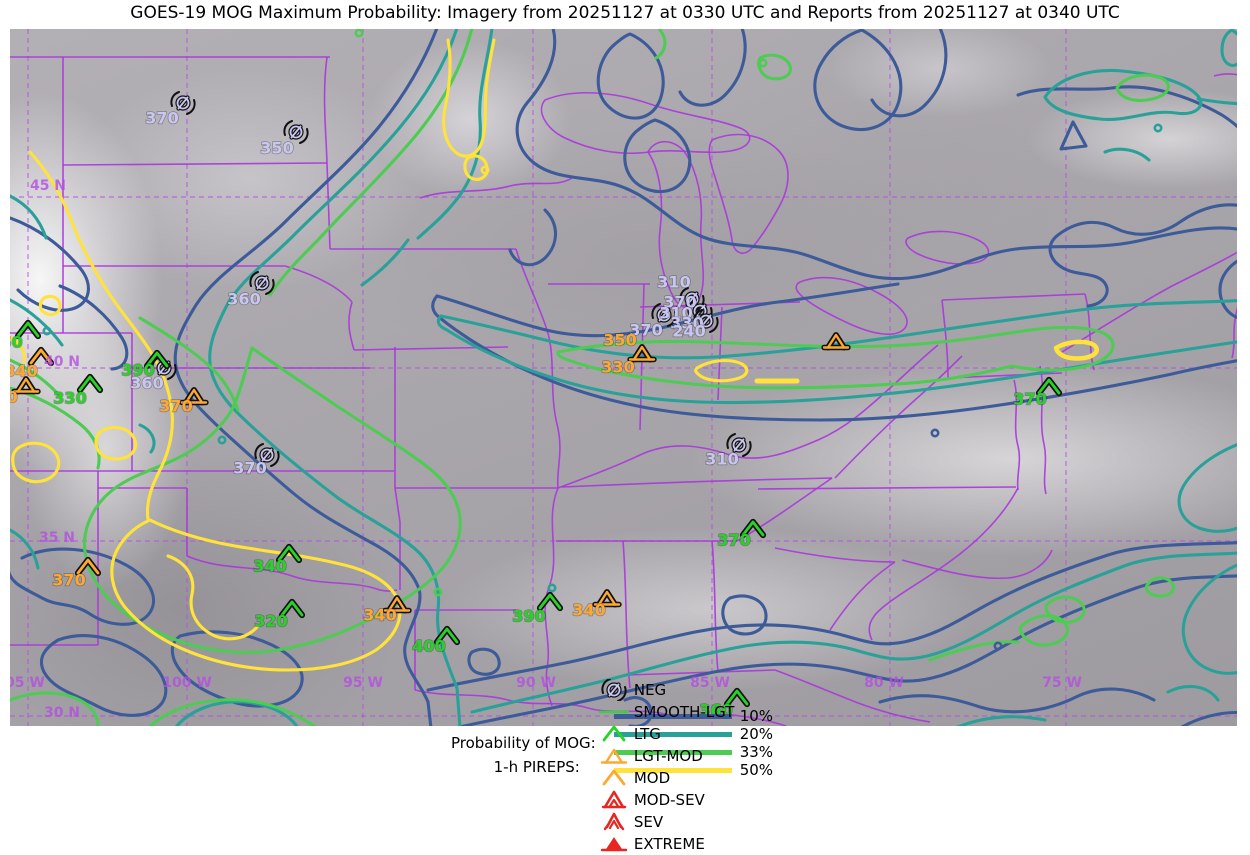 This screenshot has width=1250, height=855. What do you see at coordinates (756, 716) in the screenshot?
I see `legend-level-label: 10%` at bounding box center [756, 716].